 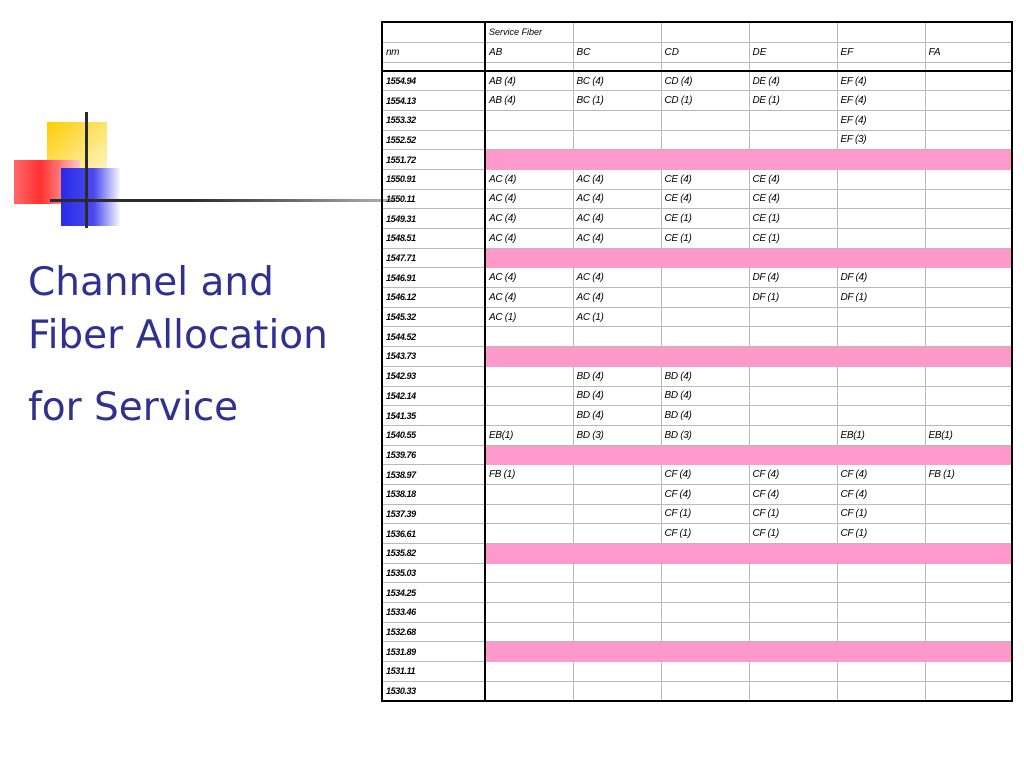 I want to click on slide-title: Channel and Fiber Allocation for Service, so click(x=198, y=345).